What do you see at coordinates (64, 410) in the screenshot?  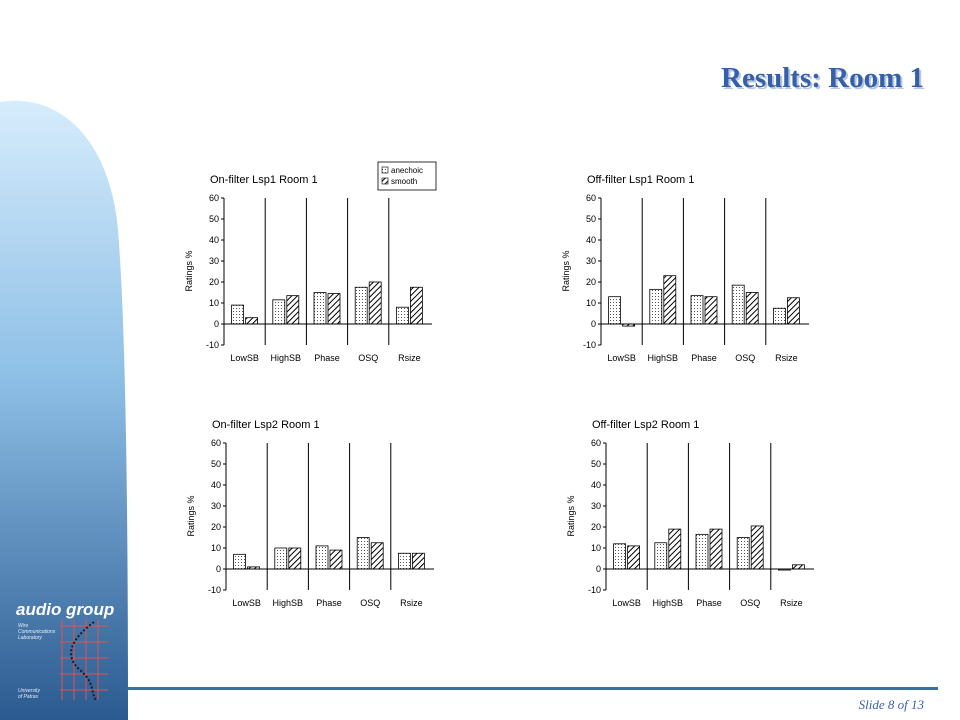 I see `decorative-side-band` at bounding box center [64, 410].